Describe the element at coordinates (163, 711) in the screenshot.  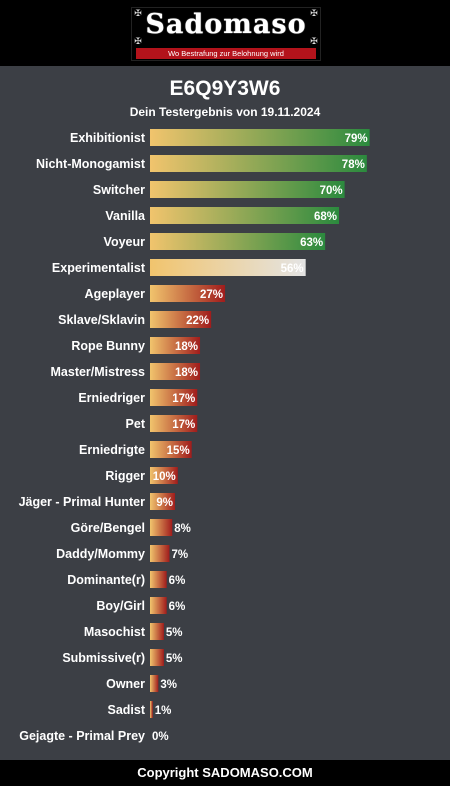
I see `value-label: 1%` at that location.